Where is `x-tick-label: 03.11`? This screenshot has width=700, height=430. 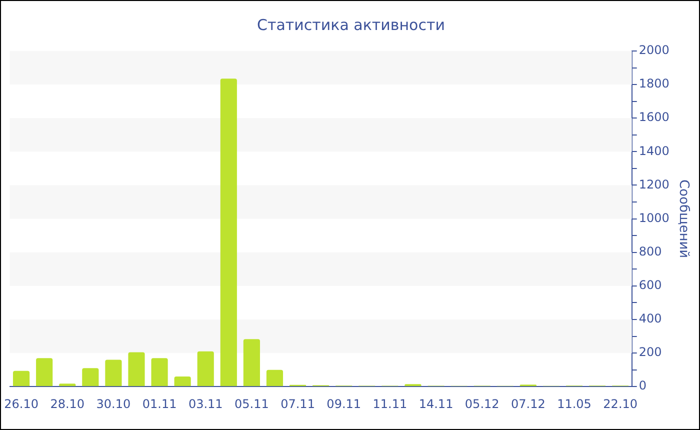 x-tick-label: 03.11 is located at coordinates (205, 403).